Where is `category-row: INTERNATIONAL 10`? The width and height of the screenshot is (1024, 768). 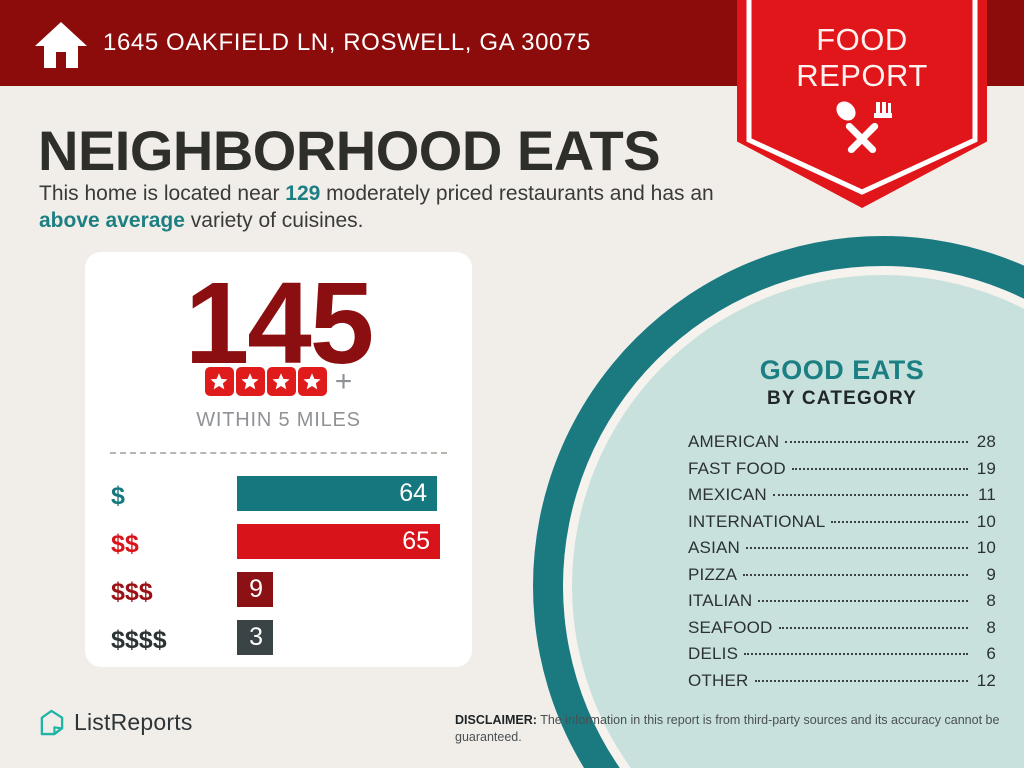
category-row: INTERNATIONAL 10 is located at coordinates (842, 525).